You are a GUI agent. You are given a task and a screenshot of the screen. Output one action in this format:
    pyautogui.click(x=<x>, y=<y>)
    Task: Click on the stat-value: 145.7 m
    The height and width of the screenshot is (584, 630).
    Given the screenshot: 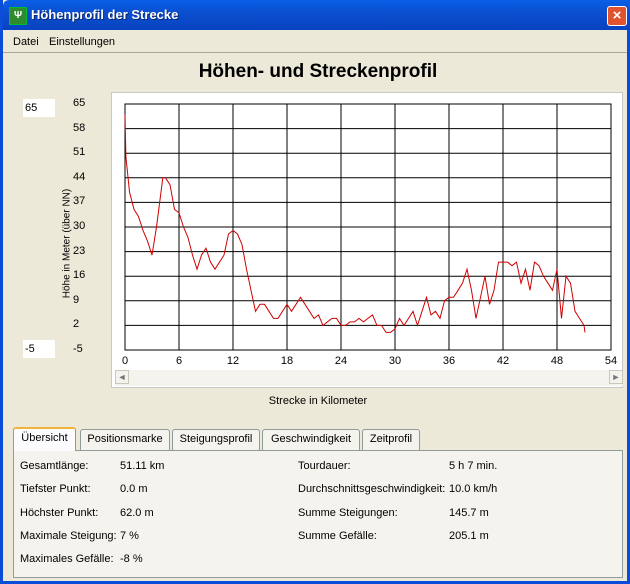 What is the action you would take?
    pyautogui.click(x=469, y=513)
    